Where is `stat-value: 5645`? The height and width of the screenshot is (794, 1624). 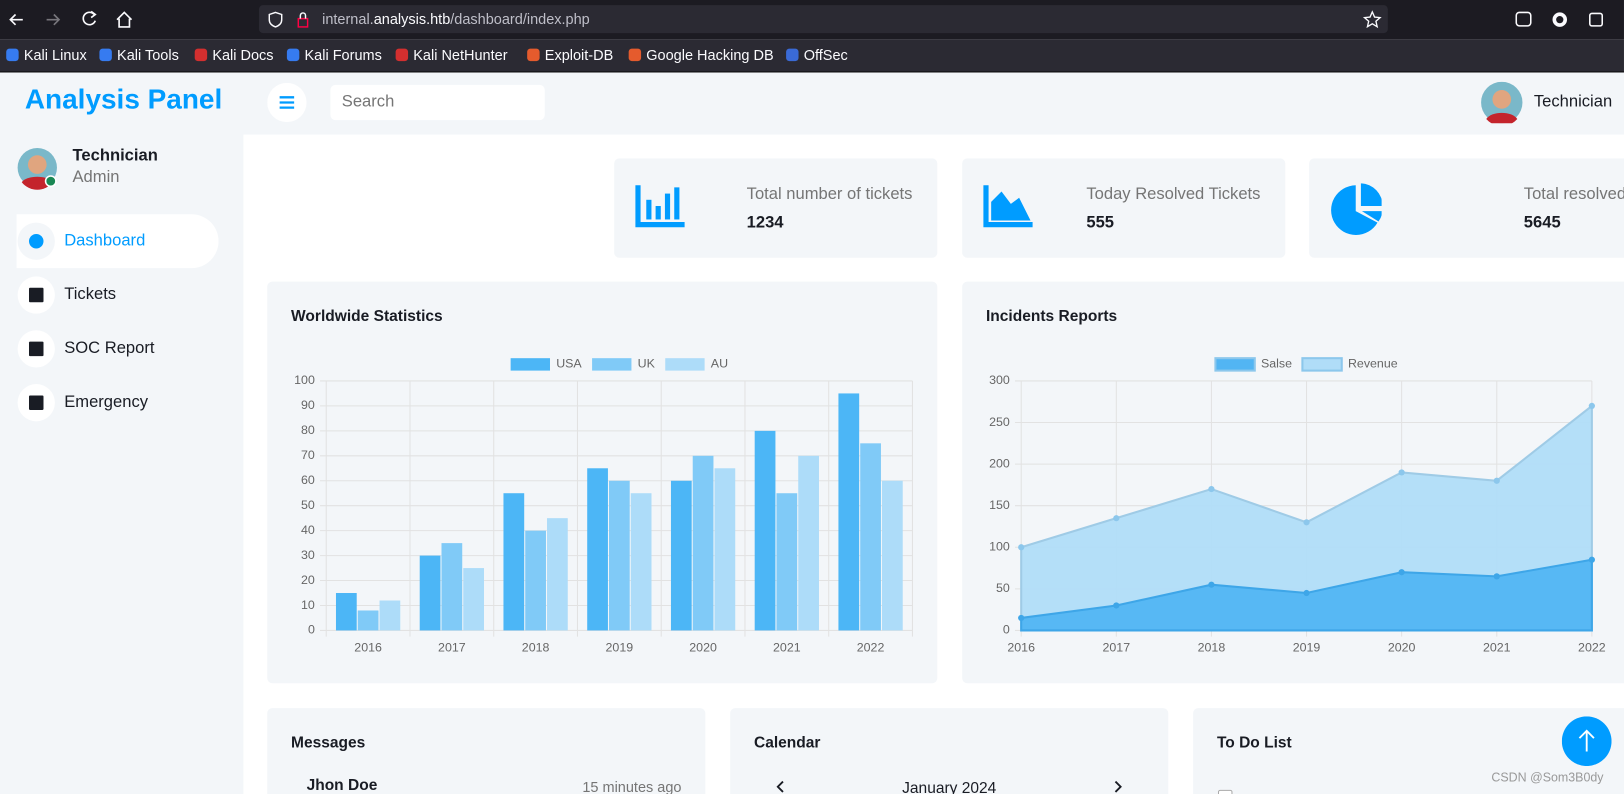 stat-value: 5645 is located at coordinates (1542, 223).